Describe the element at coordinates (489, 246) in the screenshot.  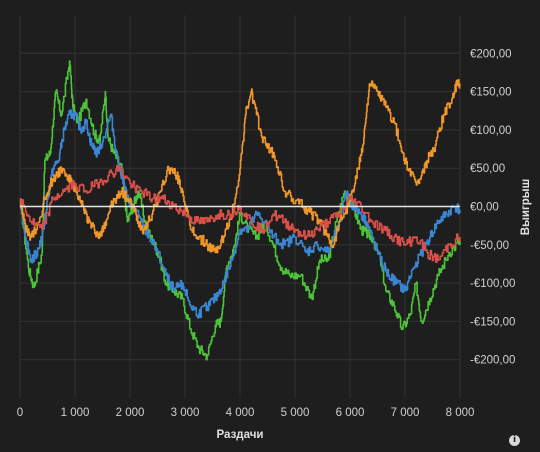
I see `y-tick-label: -€50,00` at that location.